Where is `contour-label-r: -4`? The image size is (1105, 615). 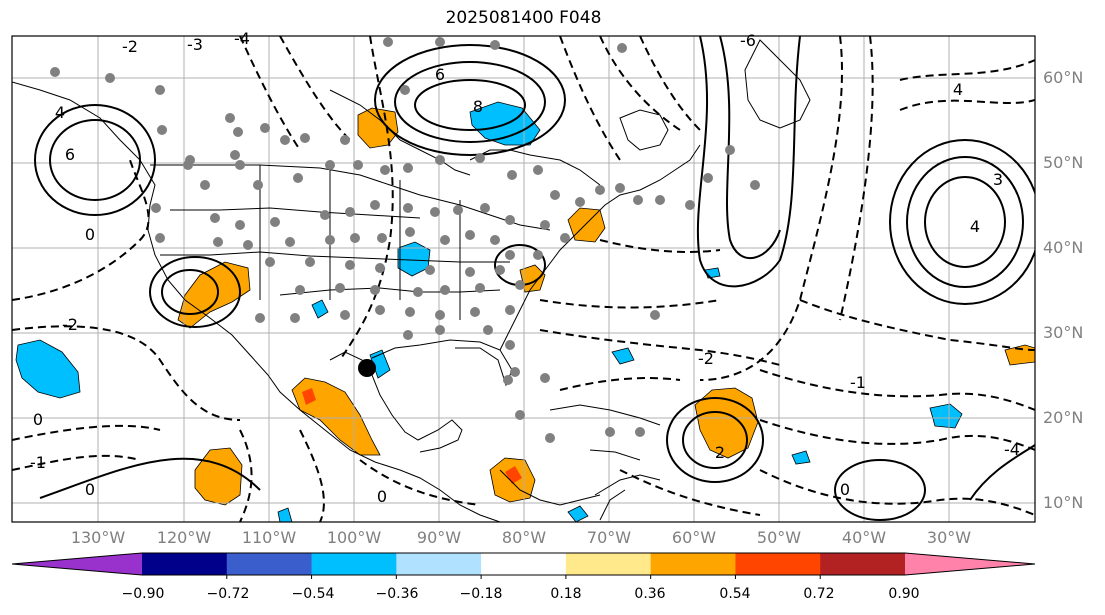
contour-label-r: -4 is located at coordinates (242, 38).